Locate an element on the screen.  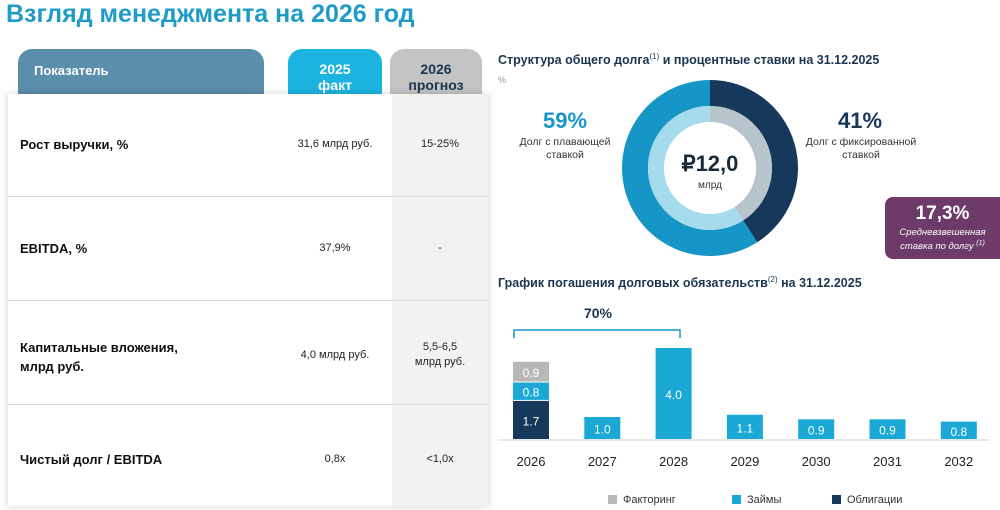
floating-rate-percent: 59% is located at coordinates (565, 120).